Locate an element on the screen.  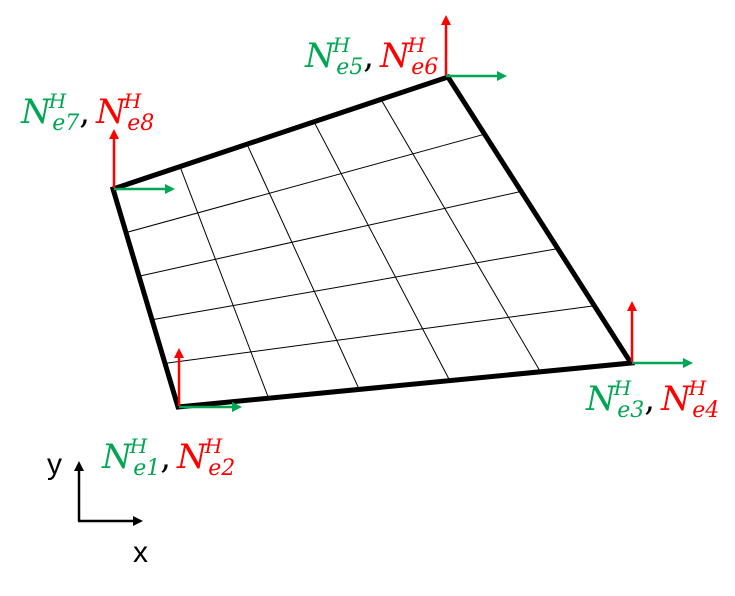
node-3-sep: , is located at coordinates (649, 399).